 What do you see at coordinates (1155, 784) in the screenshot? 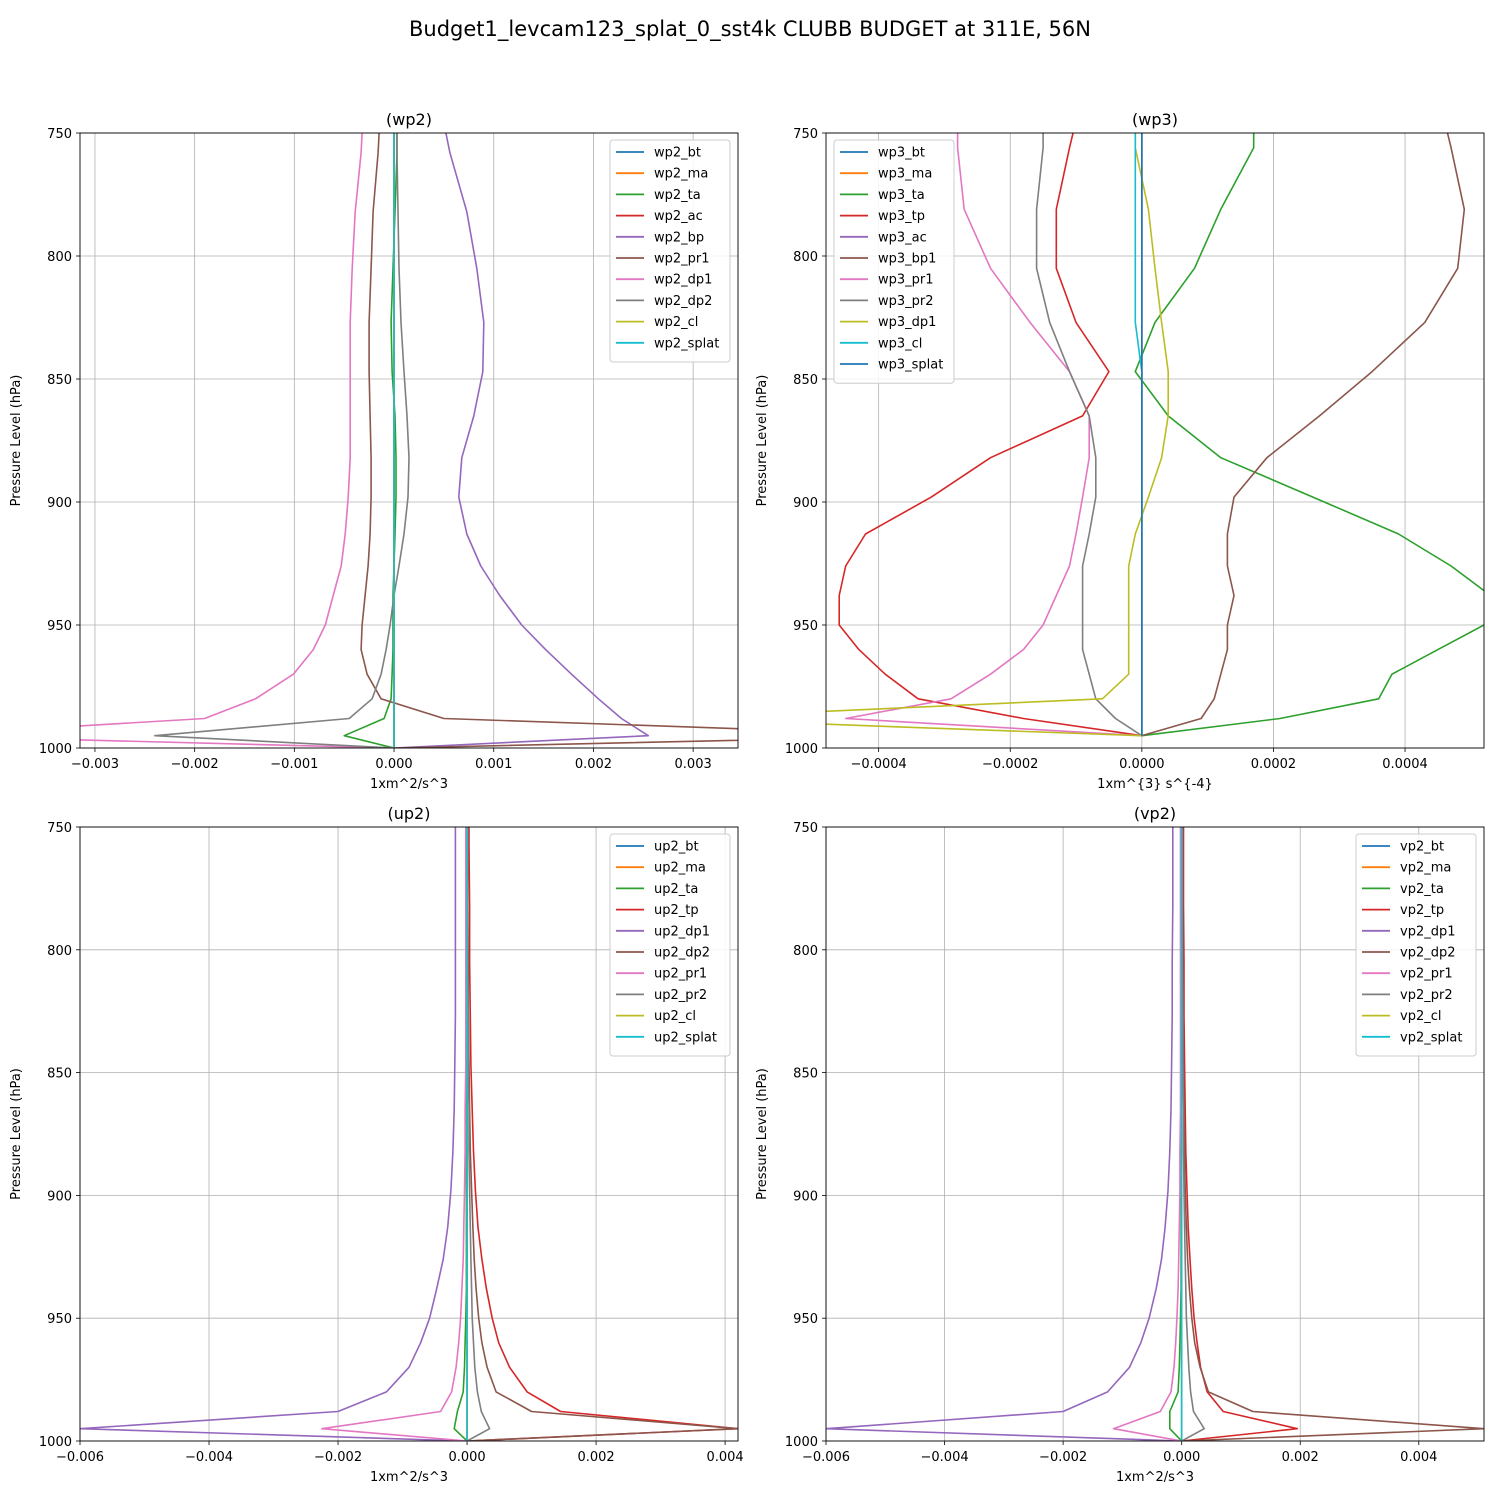
I see `x-axis-label: 1xm^{3} s^{-4}` at bounding box center [1155, 784].